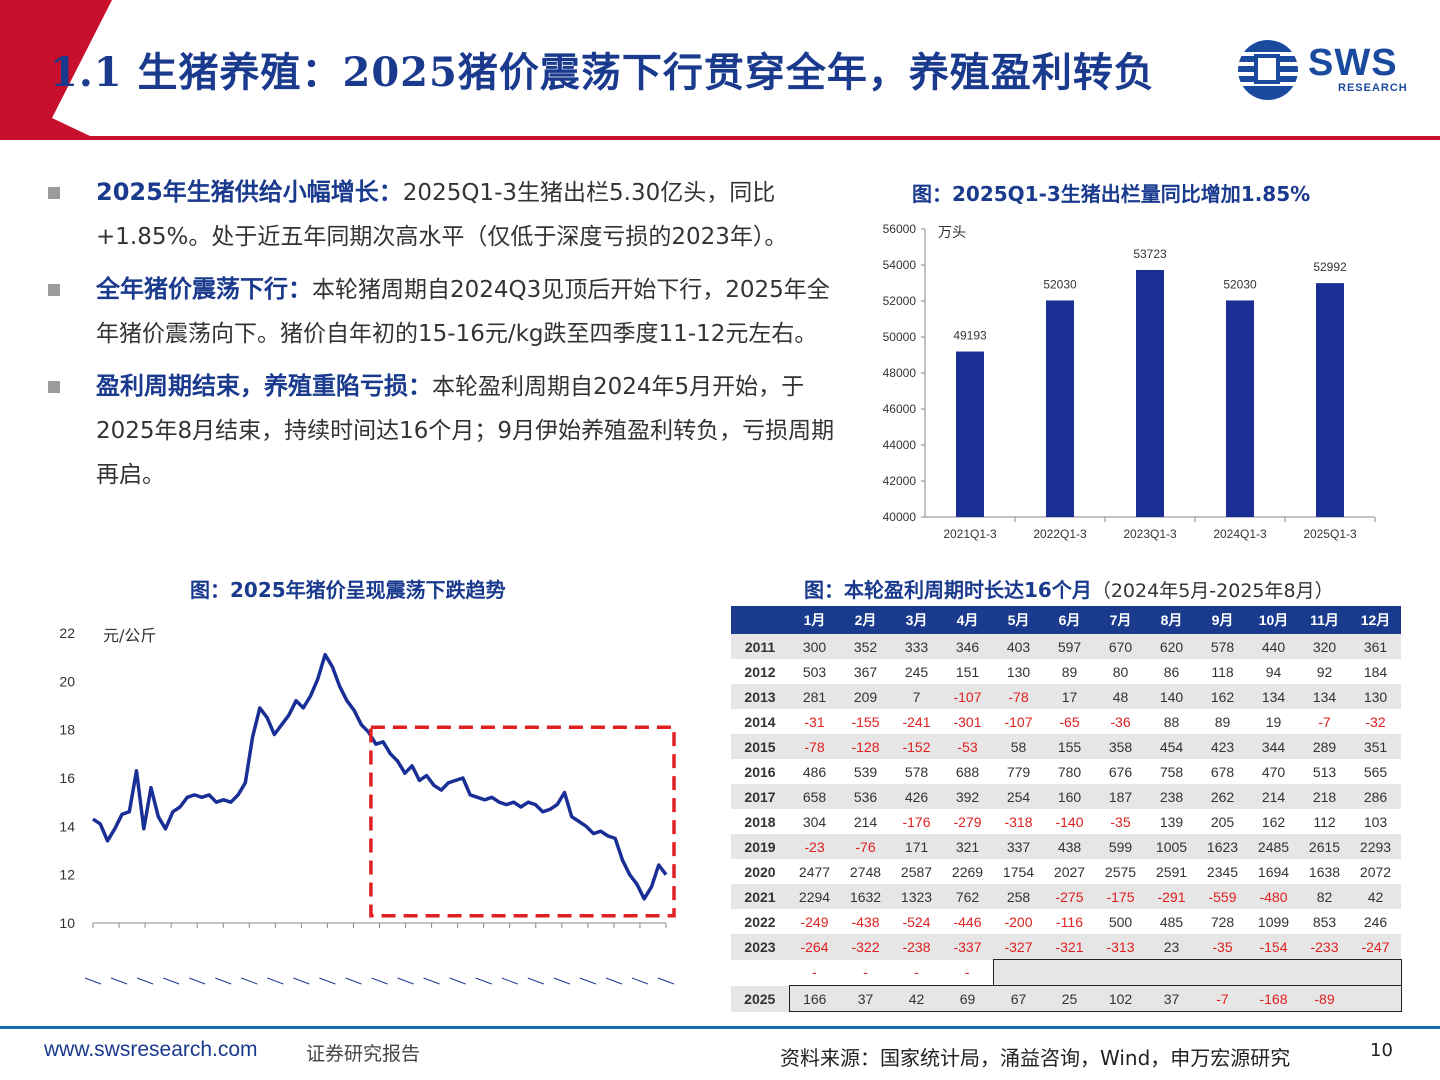  I want to click on bar-value-label: 53723, so click(1150, 254).